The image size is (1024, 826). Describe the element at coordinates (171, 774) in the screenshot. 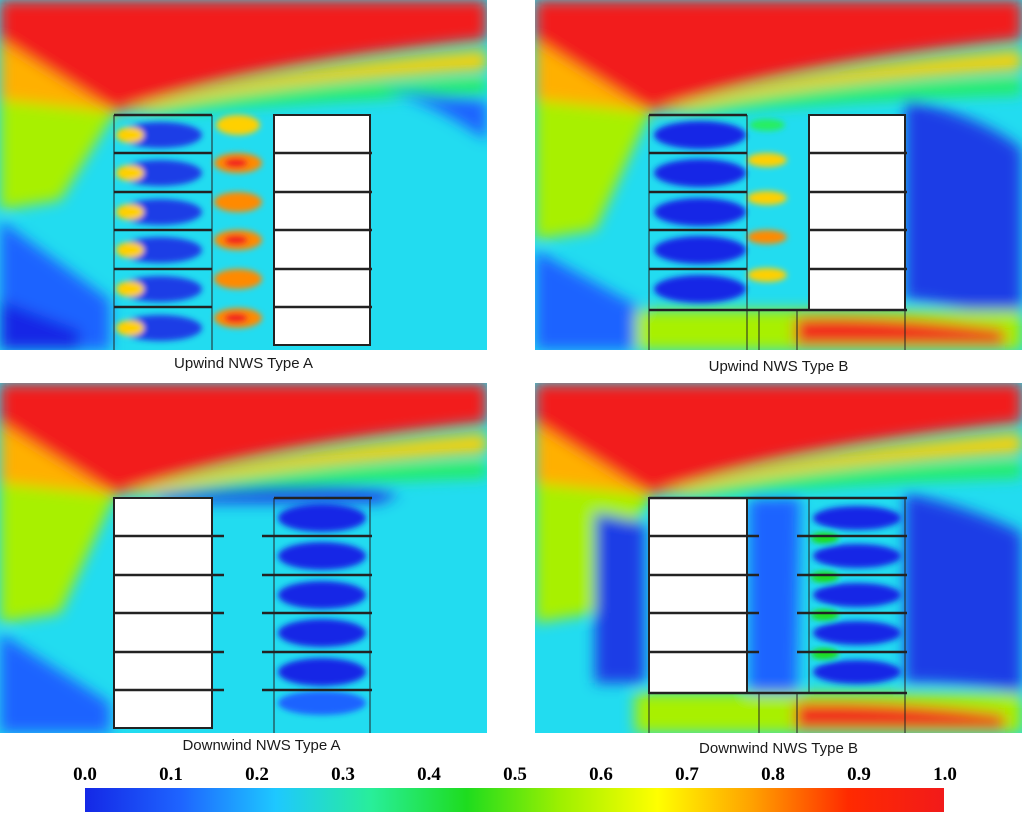

I see `colorbar-tick: 0.1` at that location.